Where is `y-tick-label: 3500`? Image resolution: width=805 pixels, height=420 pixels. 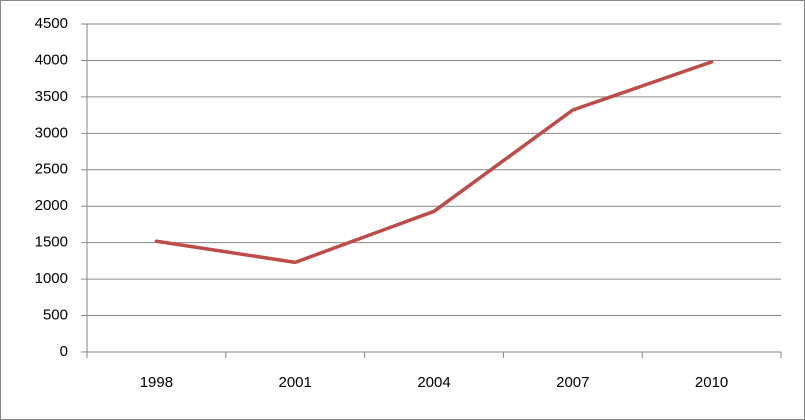 y-tick-label: 3500 is located at coordinates (51, 96).